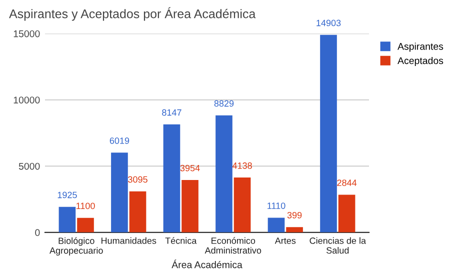  What do you see at coordinates (120, 141) in the screenshot?
I see `data-label: 6019` at bounding box center [120, 141].